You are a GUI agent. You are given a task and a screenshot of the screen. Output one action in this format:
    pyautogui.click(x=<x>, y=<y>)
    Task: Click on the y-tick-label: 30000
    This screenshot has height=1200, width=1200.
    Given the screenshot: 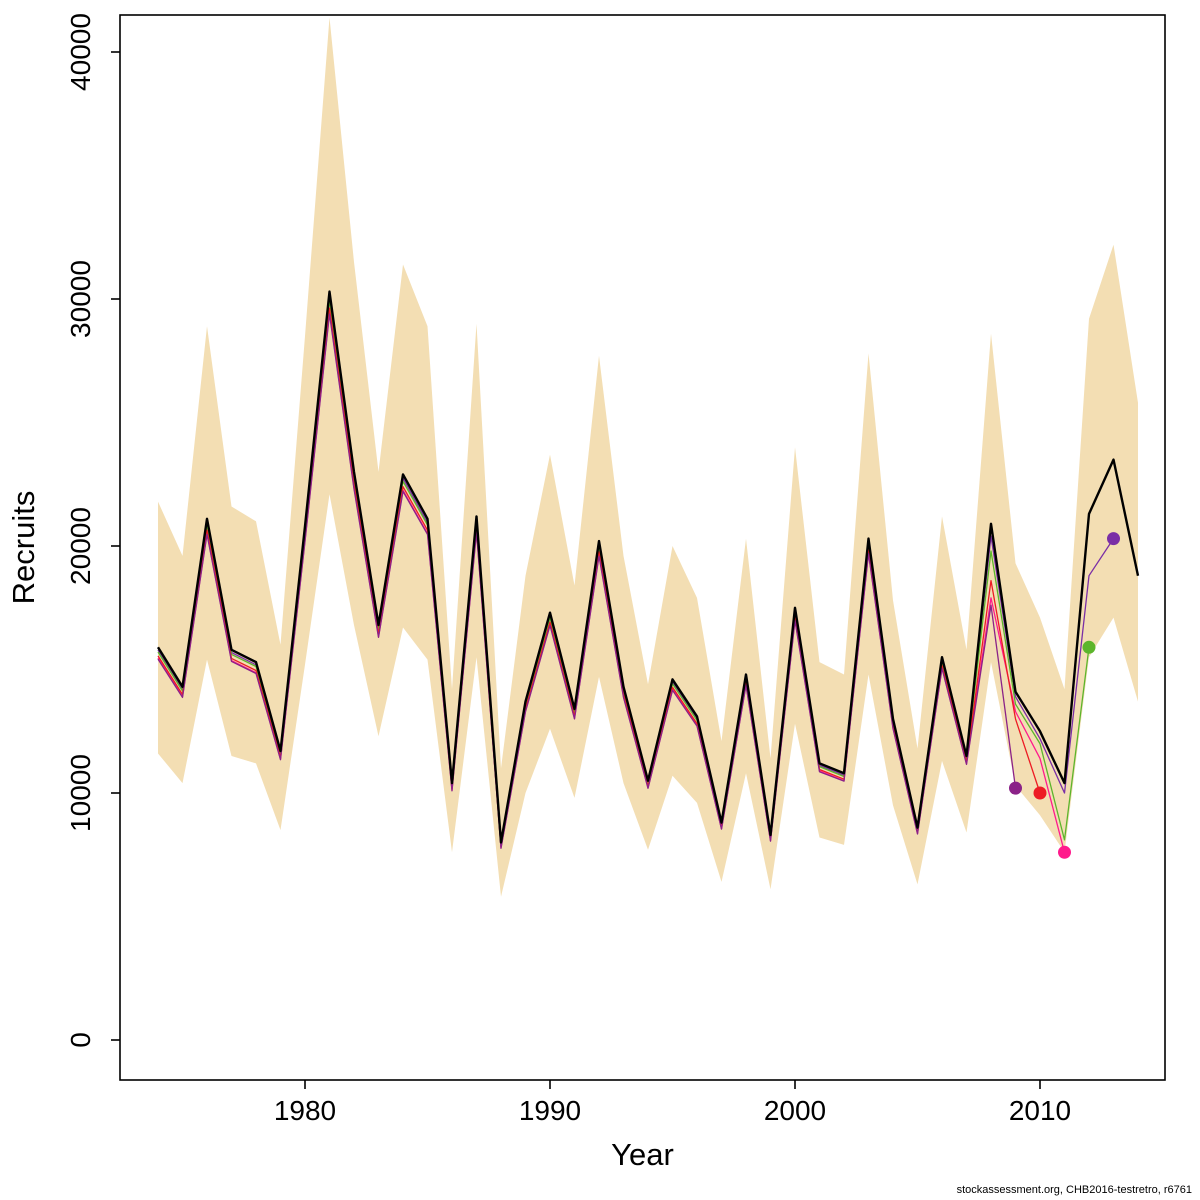 What is the action you would take?
    pyautogui.click(x=80, y=299)
    